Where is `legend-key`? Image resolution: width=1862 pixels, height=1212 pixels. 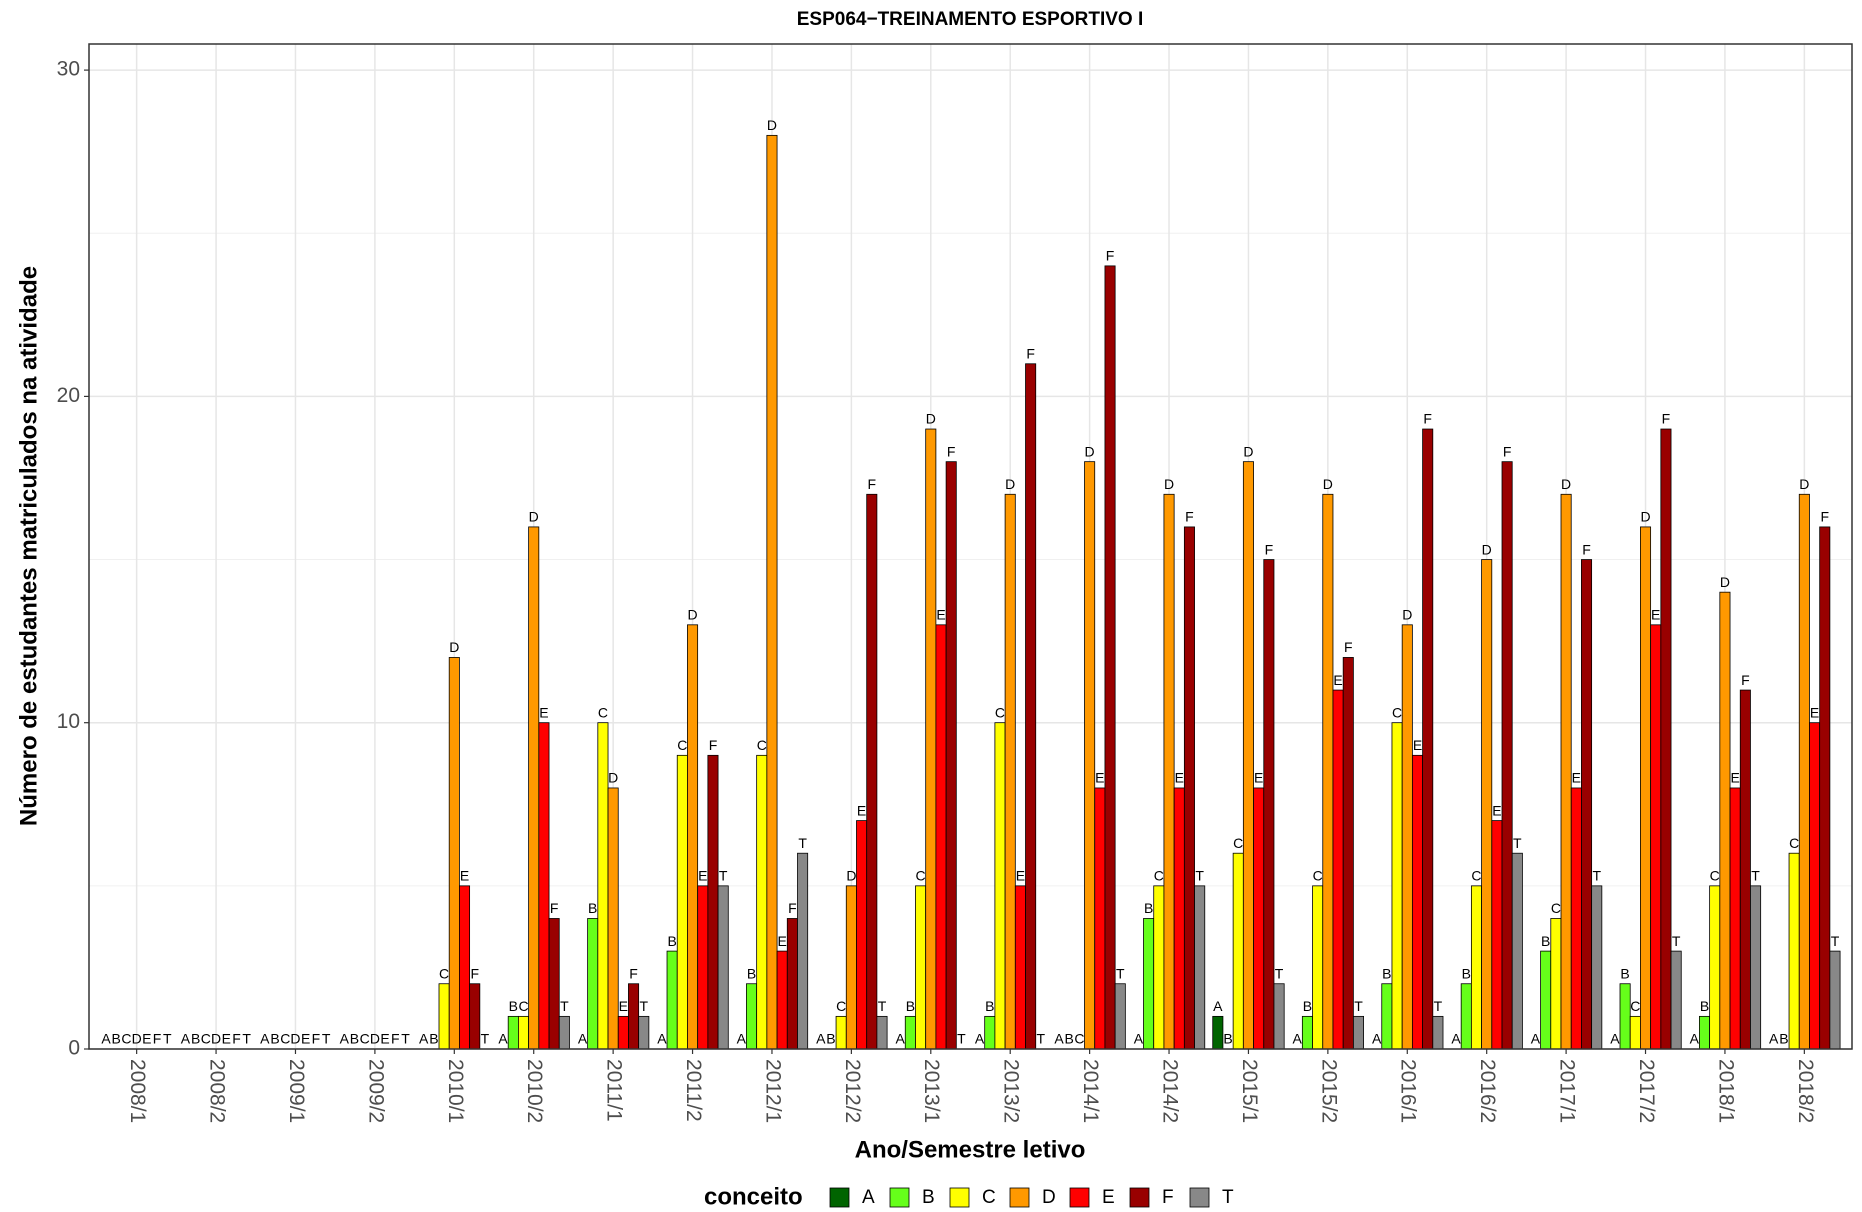 legend-key is located at coordinates (1079, 1197).